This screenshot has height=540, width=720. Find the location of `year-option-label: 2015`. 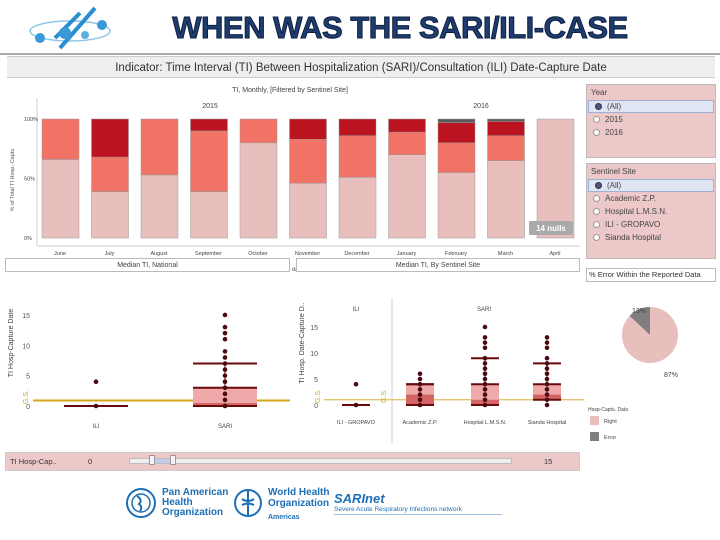

year-option-label: 2015 is located at coordinates (614, 119).